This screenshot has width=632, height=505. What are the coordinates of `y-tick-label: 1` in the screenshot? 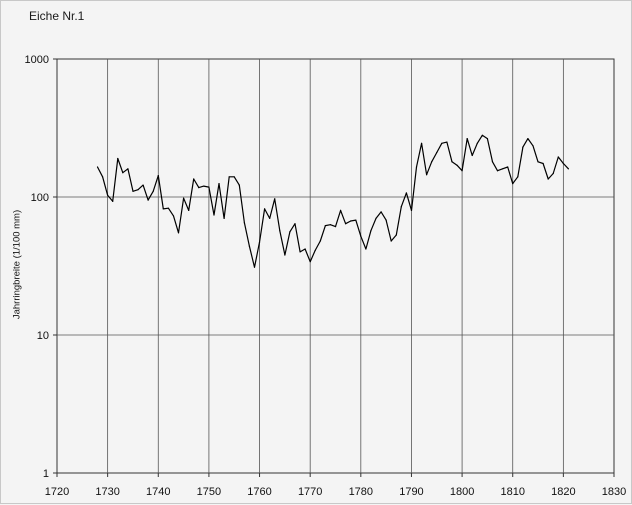 It's located at (46, 474).